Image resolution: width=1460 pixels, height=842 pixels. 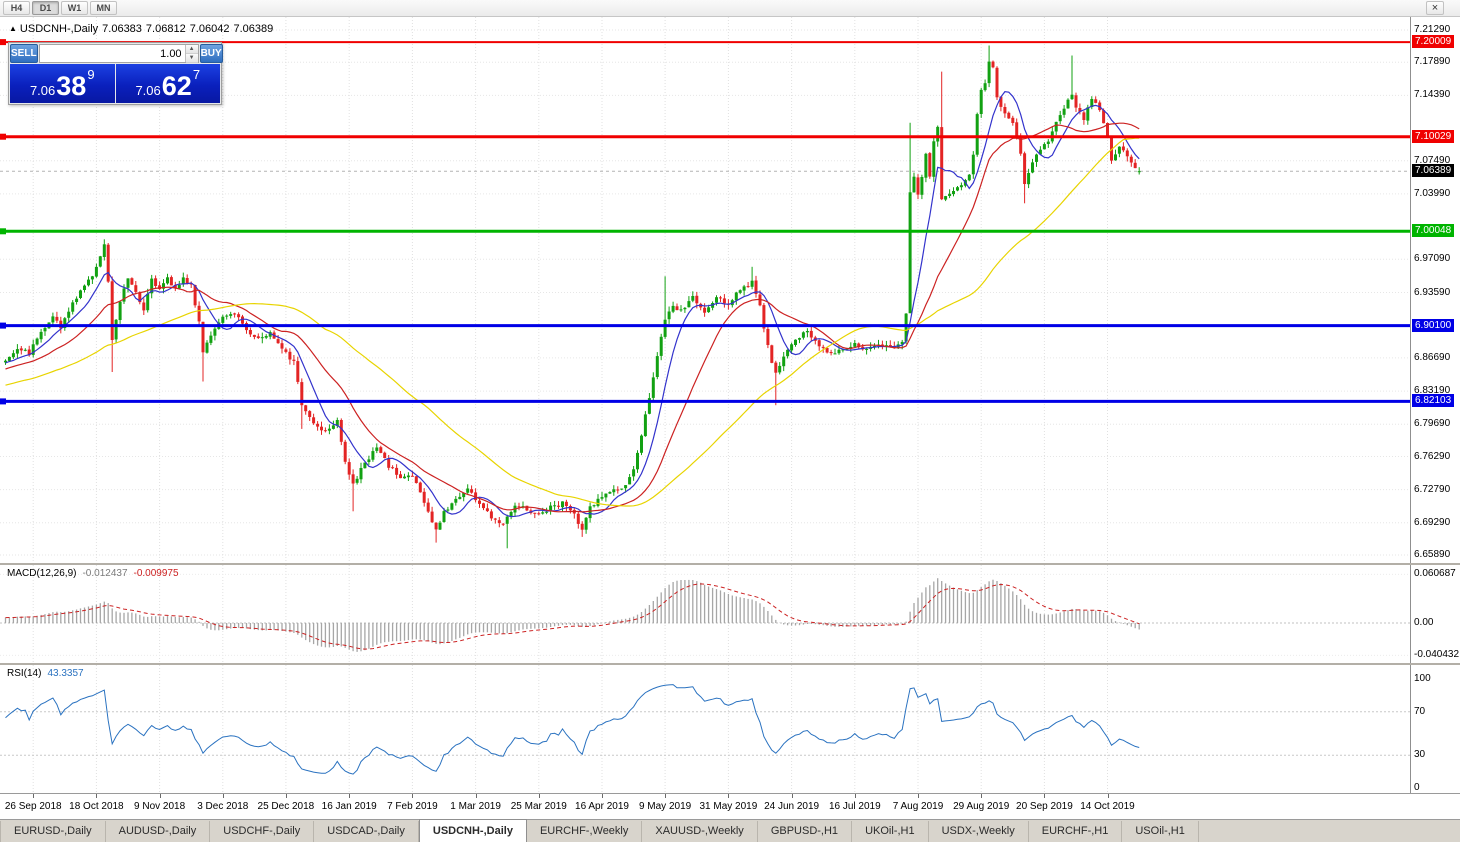 I want to click on date-axis-label: 16 Jul 2019, so click(x=854, y=806).